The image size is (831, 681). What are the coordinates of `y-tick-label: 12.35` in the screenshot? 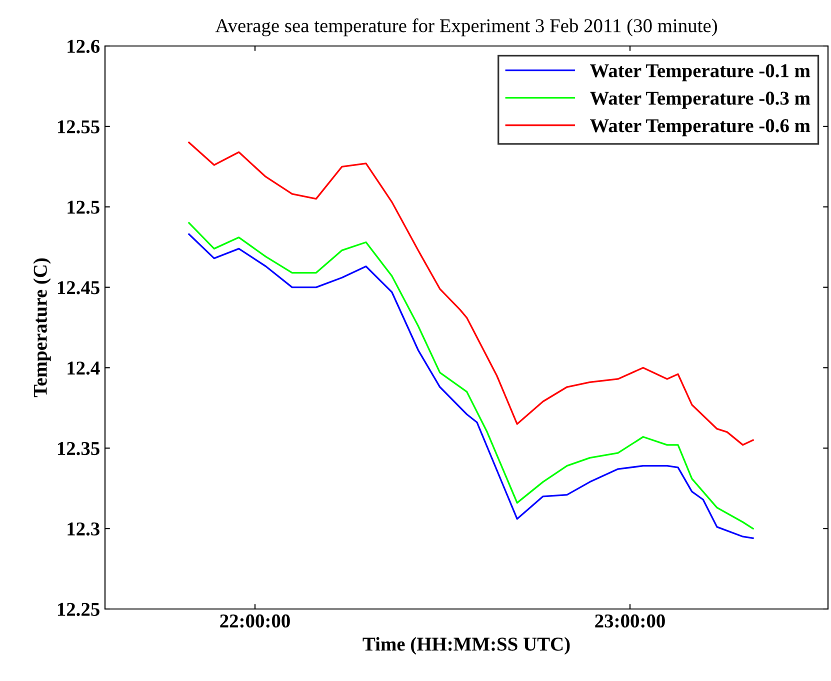 It's located at (79, 449).